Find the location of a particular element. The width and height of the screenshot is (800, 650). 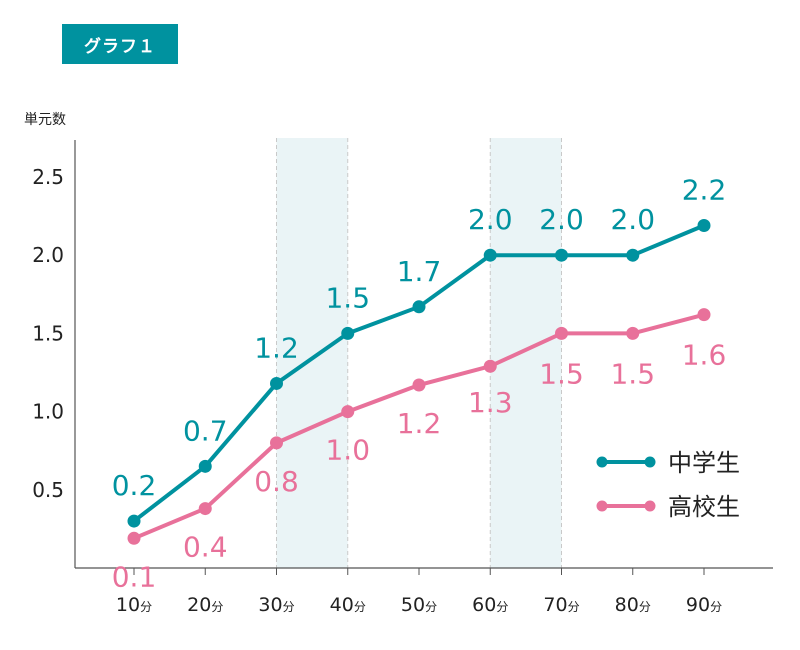

data-label: 0.4 is located at coordinates (205, 547).